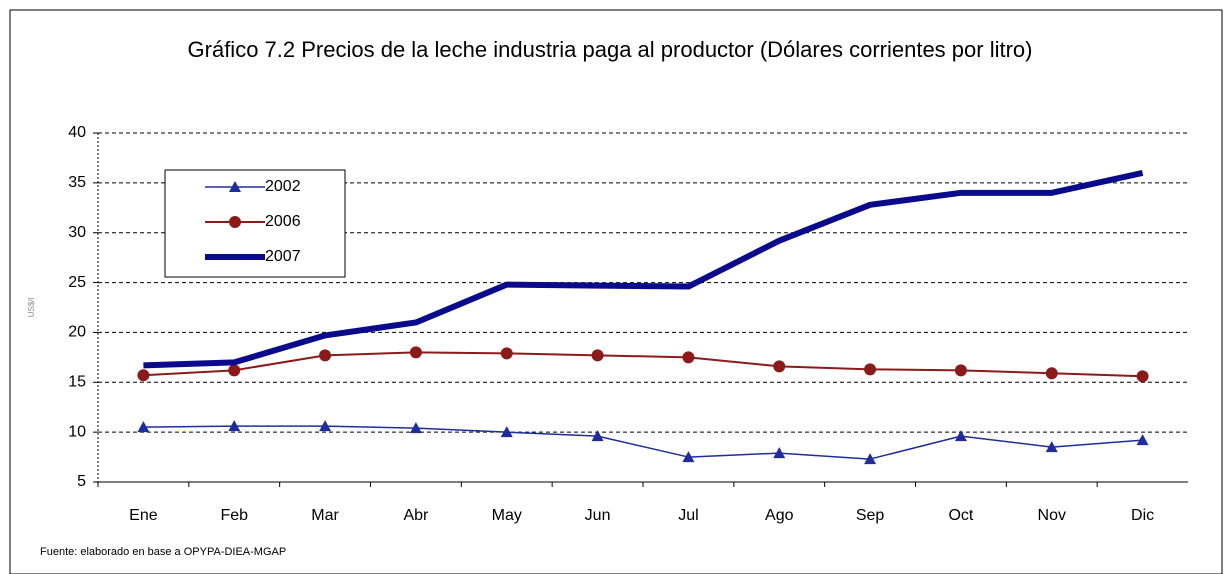 This screenshot has width=1232, height=574. Describe the element at coordinates (77, 431) in the screenshot. I see `y-tick-label: 10` at that location.